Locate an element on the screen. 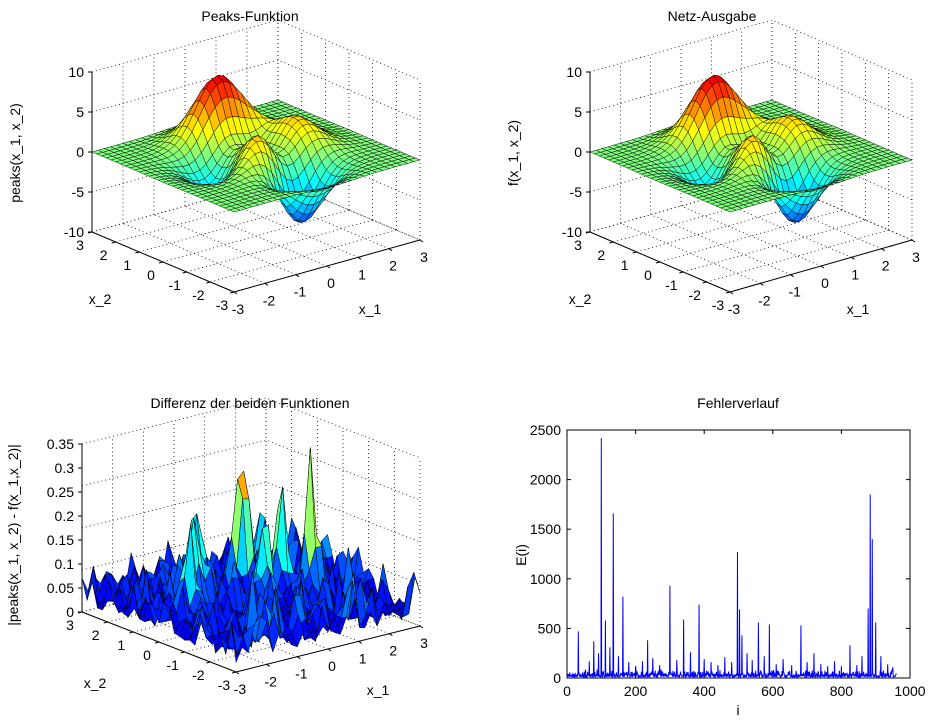 This screenshot has height=724, width=939. x-tick-label: 200 is located at coordinates (636, 691).